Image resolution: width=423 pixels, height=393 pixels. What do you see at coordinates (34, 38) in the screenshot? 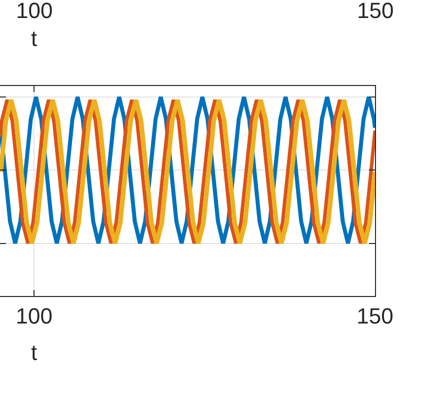
I see `text: t` at bounding box center [34, 38].